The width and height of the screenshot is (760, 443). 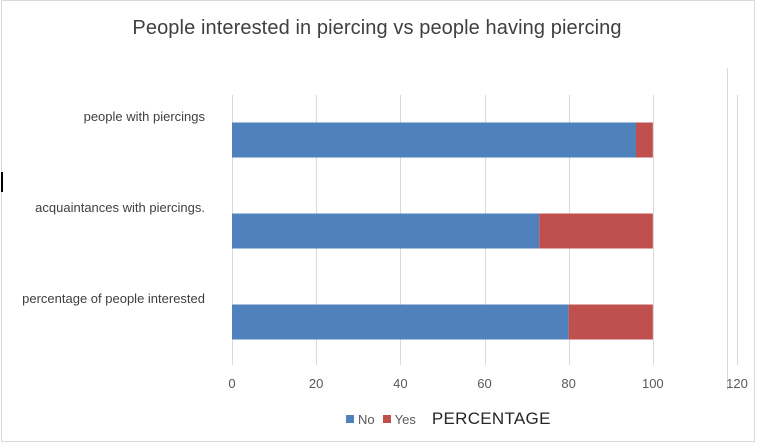 What do you see at coordinates (145, 116) in the screenshot?
I see `category-label: people with piercings` at bounding box center [145, 116].